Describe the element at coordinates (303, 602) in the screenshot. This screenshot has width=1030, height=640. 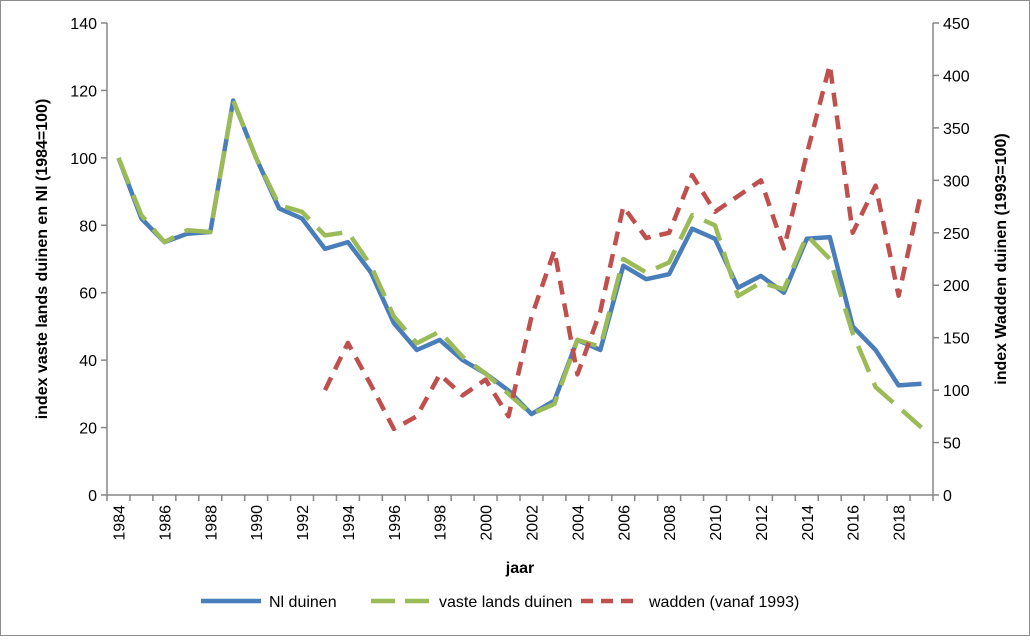
I see `legend-label: Nl duinen` at that location.